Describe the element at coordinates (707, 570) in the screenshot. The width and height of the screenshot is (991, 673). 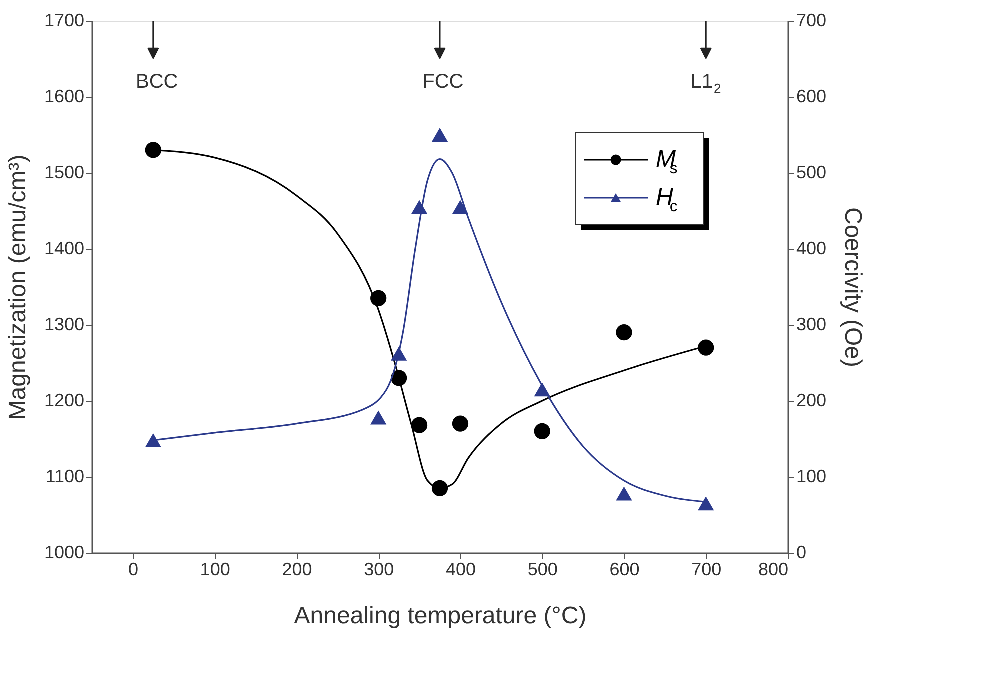
I see `x-tick-label: 700` at that location.